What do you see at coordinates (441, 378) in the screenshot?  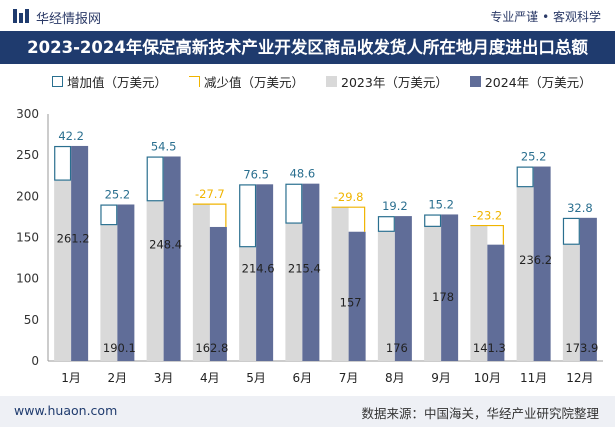 I see `x-tick-label-9: 9月` at bounding box center [441, 378].